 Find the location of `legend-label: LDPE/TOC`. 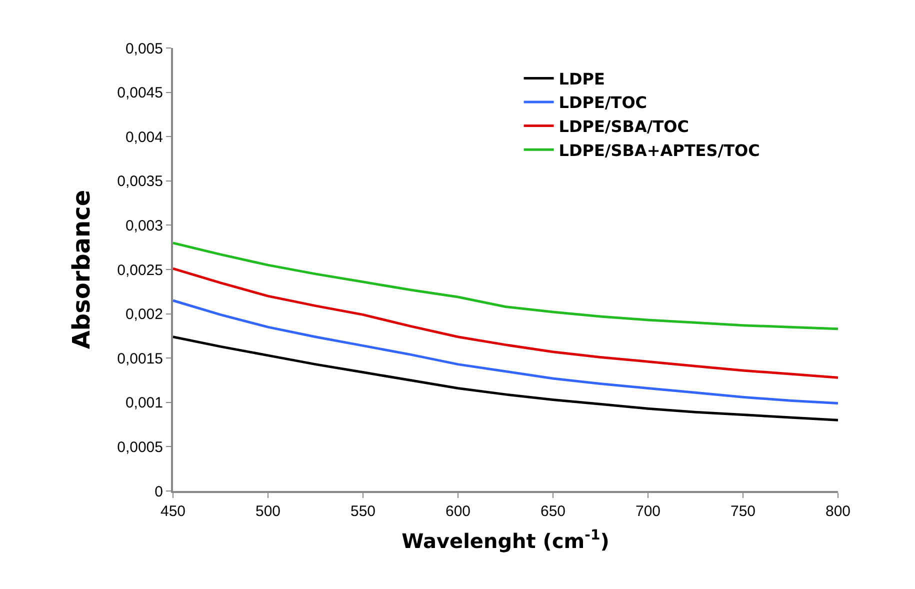

legend-label: LDPE/TOC is located at coordinates (603, 102).